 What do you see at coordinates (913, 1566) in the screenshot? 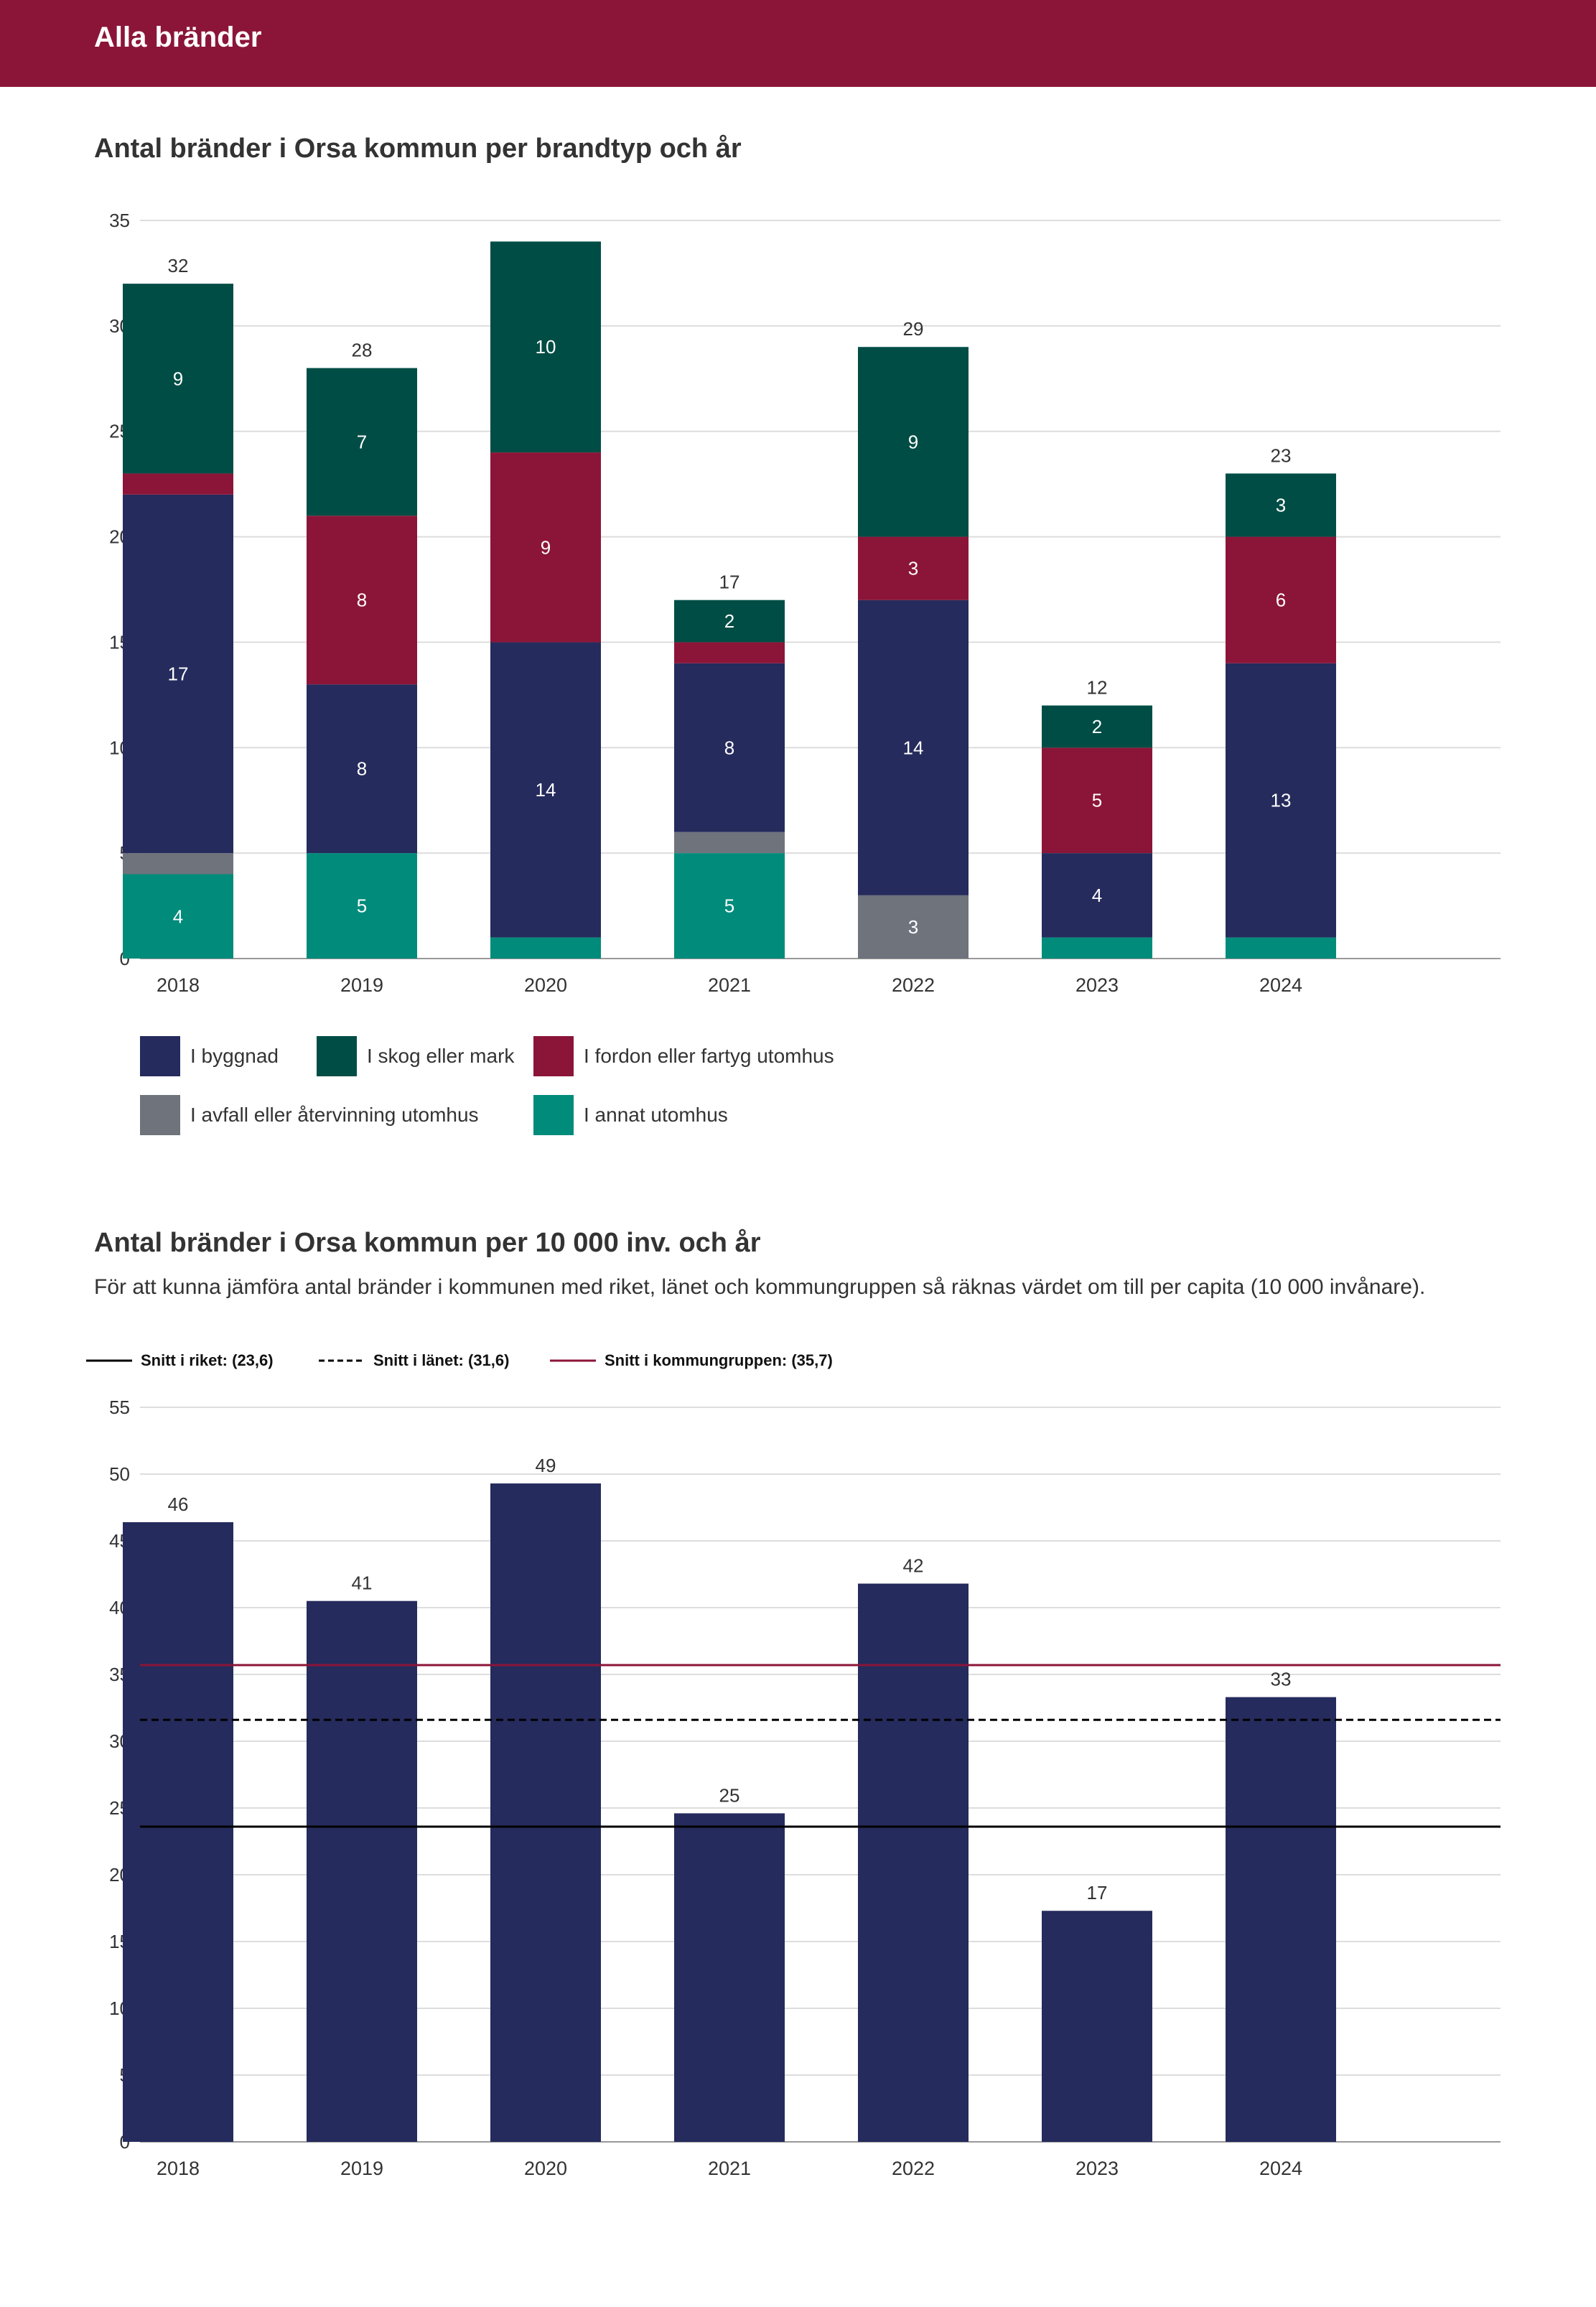
I see `data-label: 42` at bounding box center [913, 1566].